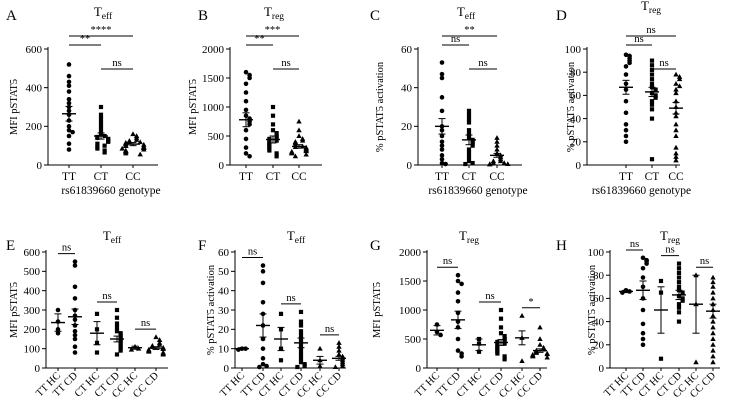 This screenshot has width=734, height=418. I want to click on panel-title: Teff, so click(296, 237).